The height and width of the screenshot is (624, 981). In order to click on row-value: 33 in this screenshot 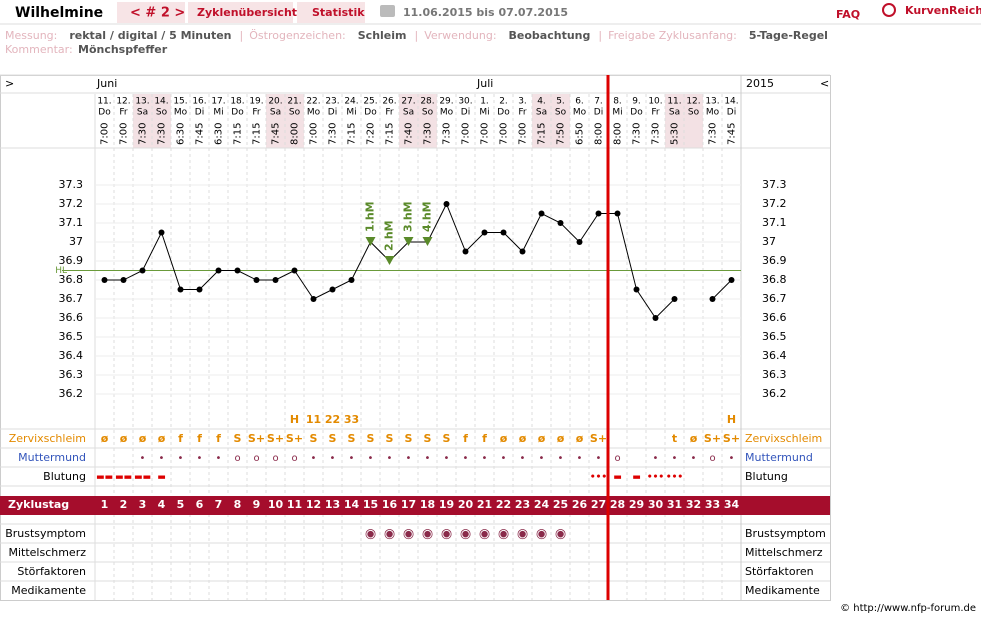, I will do `click(712, 504)`.